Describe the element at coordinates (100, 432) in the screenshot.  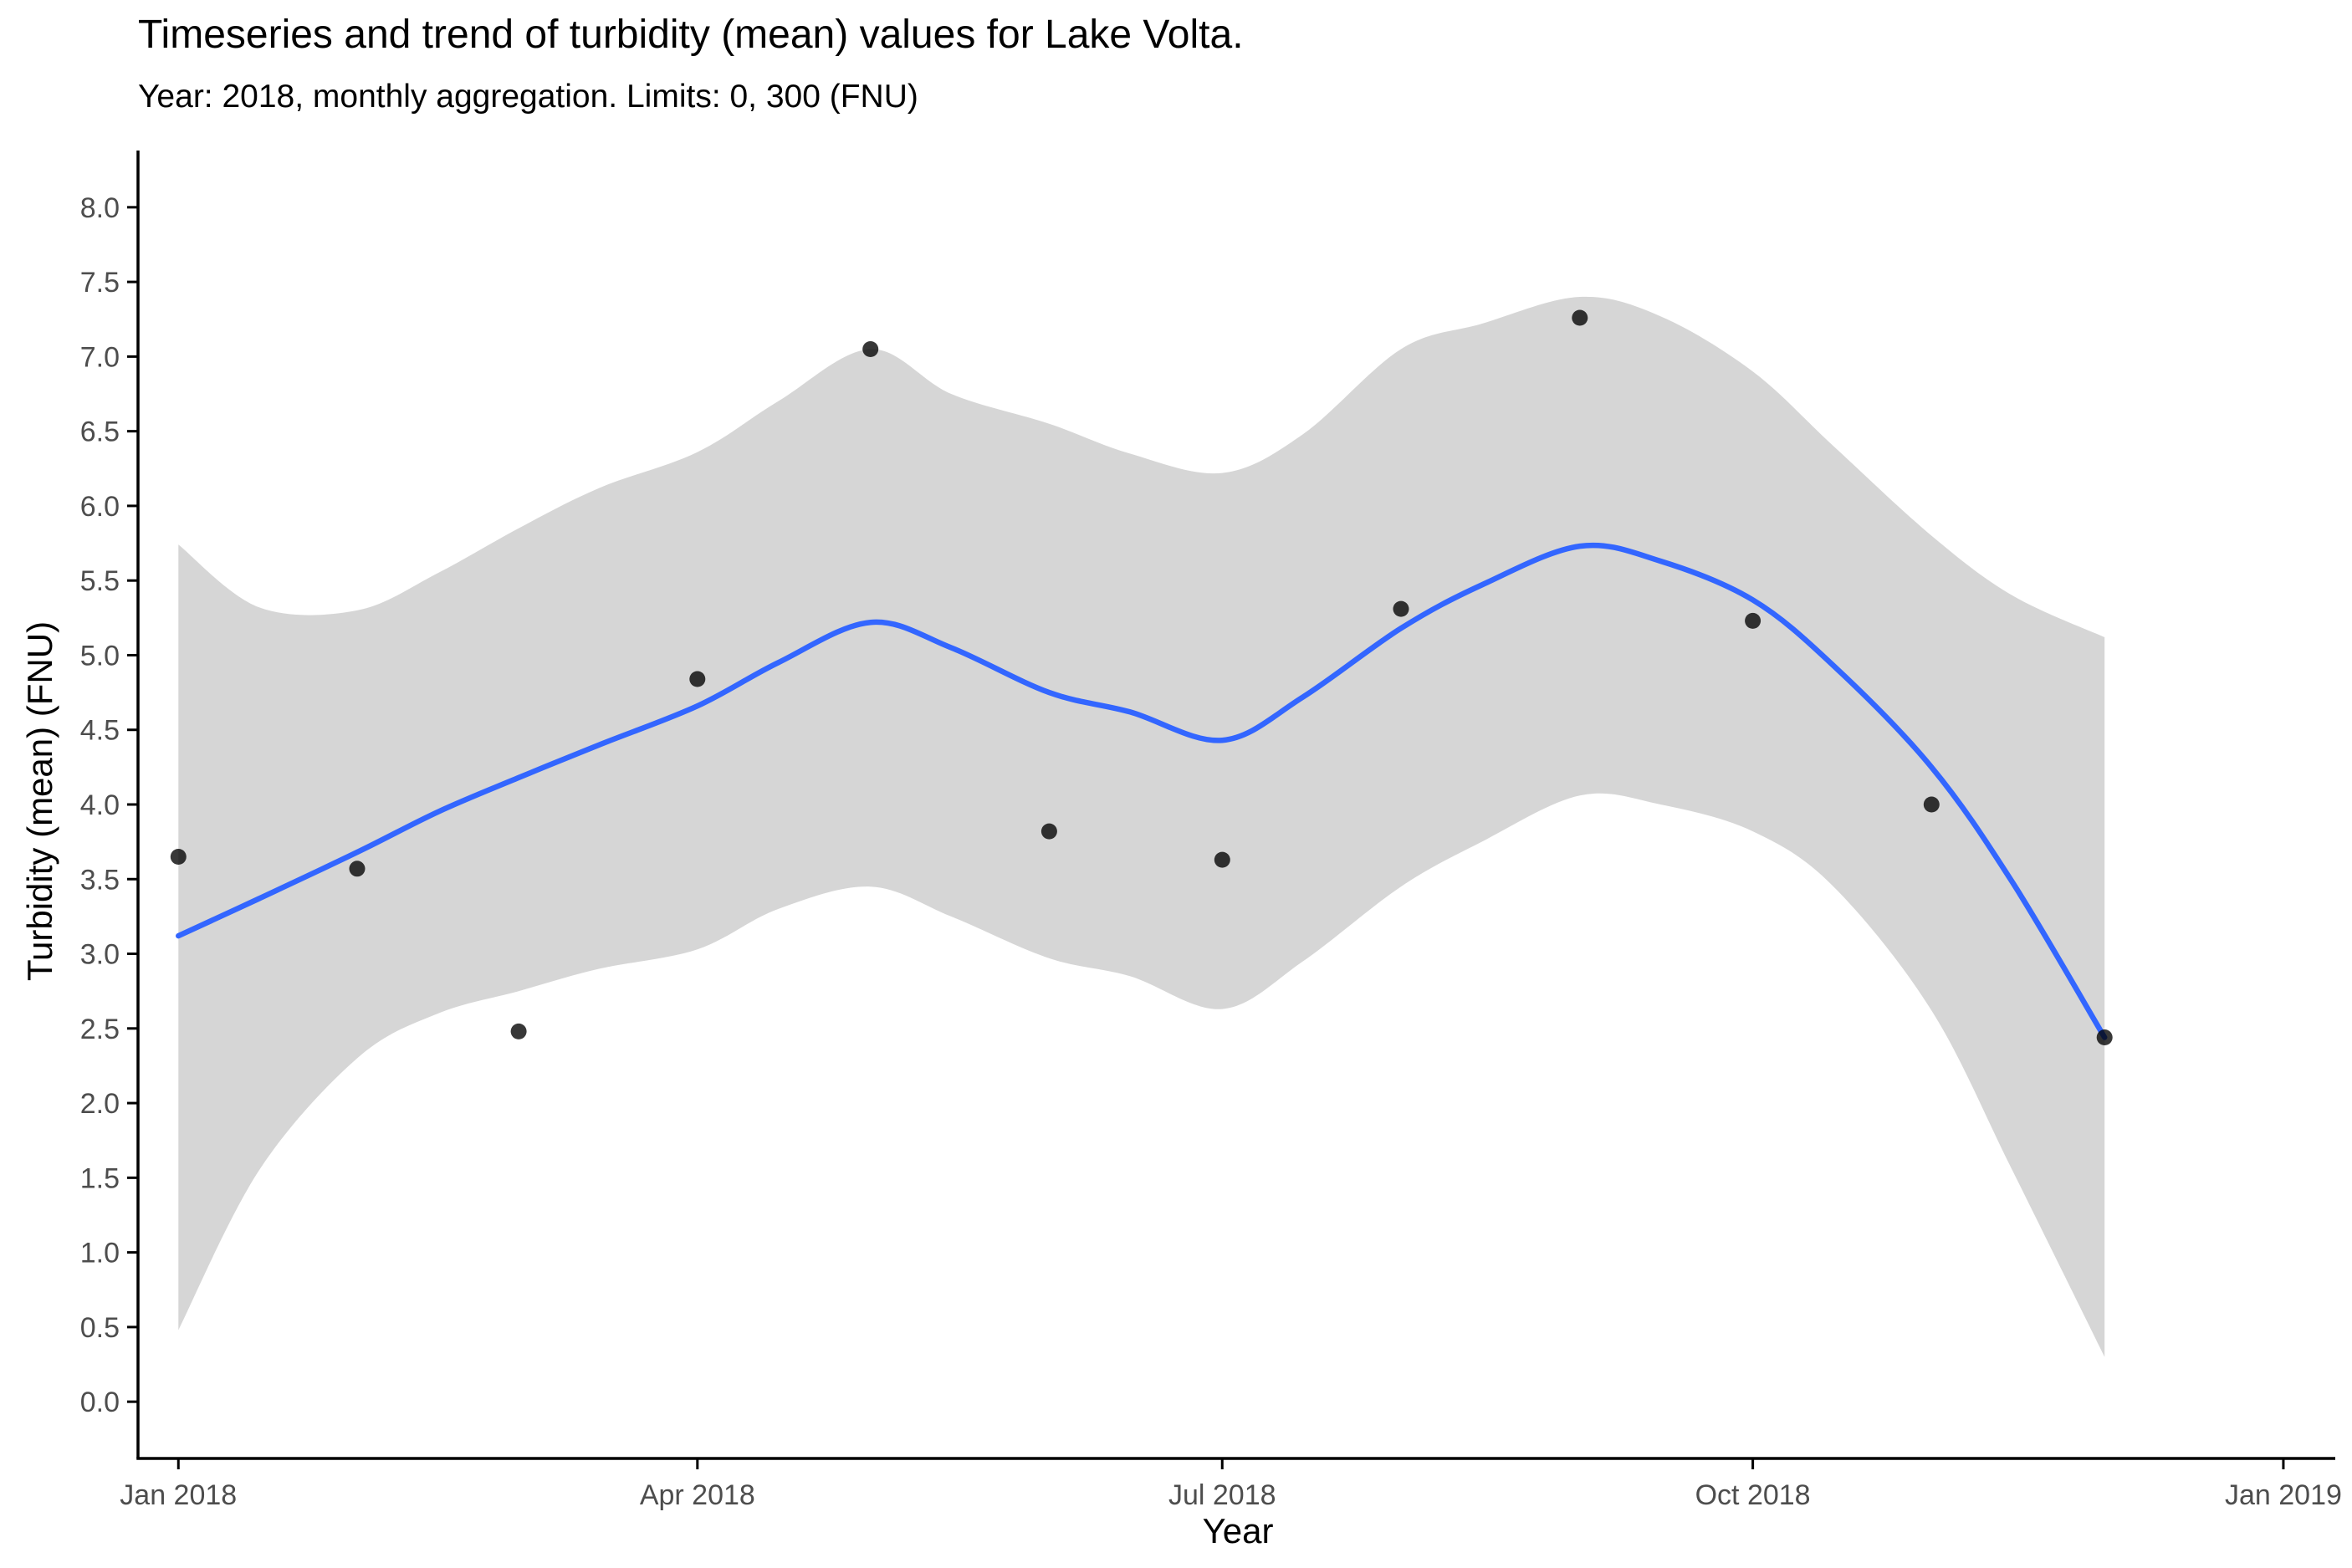
I see `y-tick-label: 6.5` at that location.